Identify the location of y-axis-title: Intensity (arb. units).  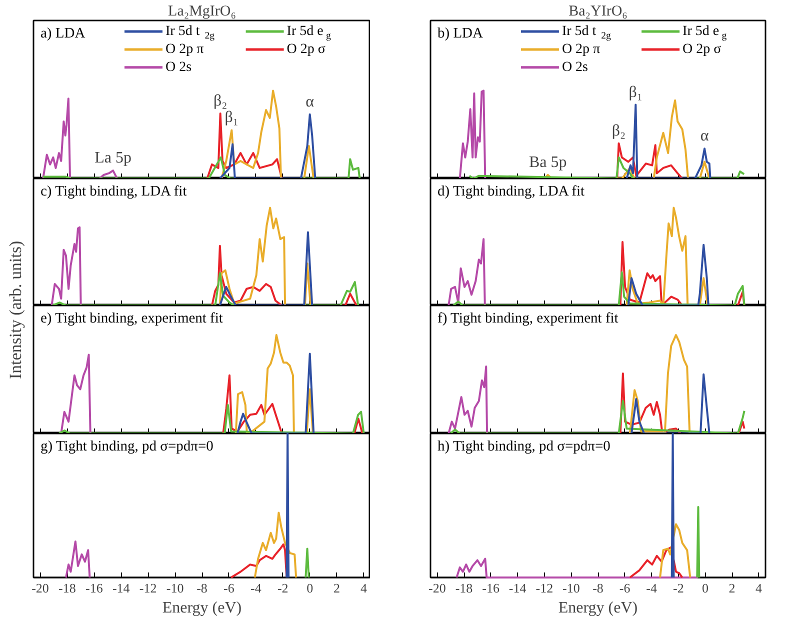
(15, 310).